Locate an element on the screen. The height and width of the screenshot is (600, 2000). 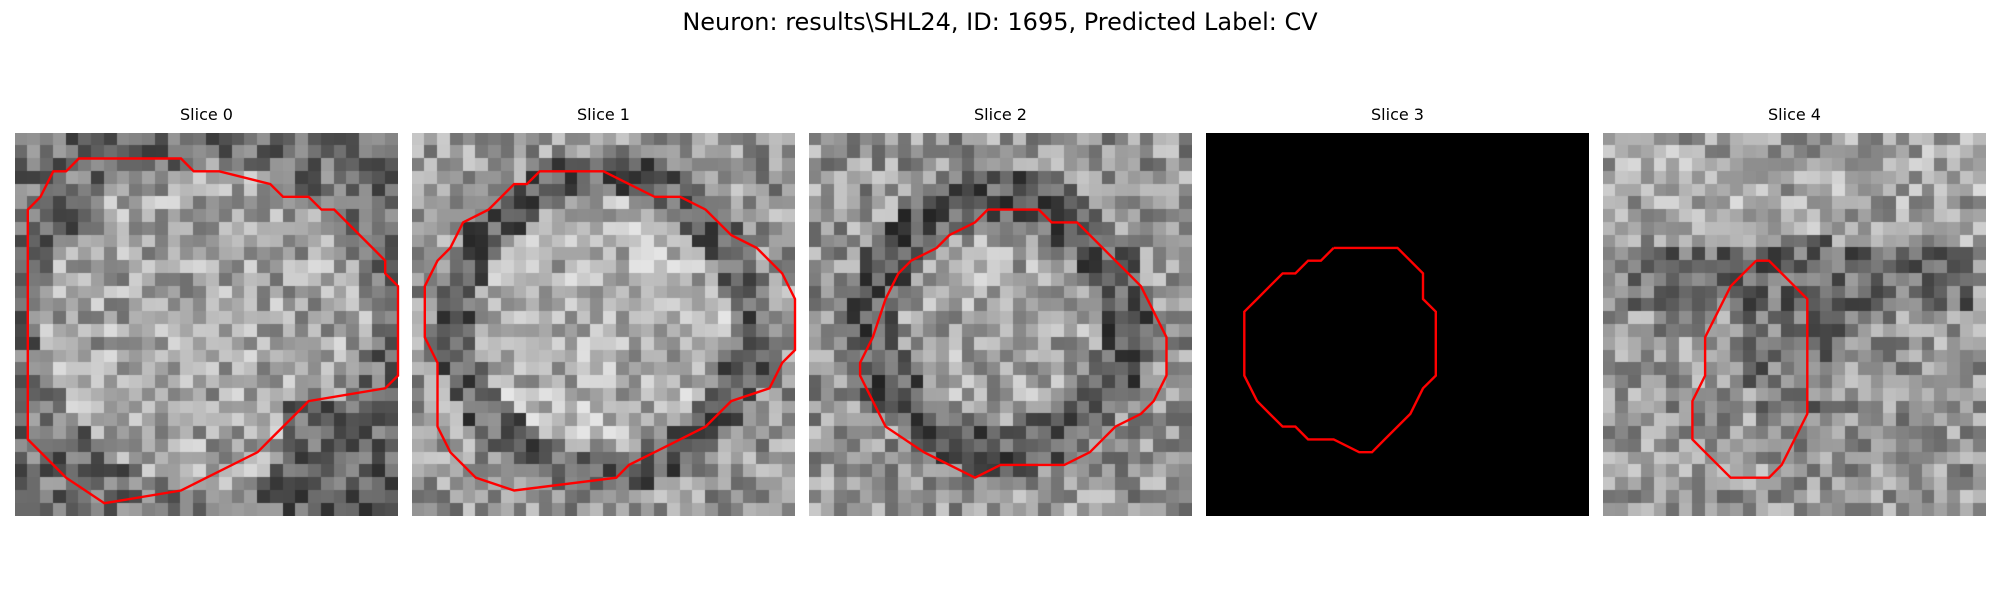
slice-panel-3: Slice 3 is located at coordinates (1397, 315).